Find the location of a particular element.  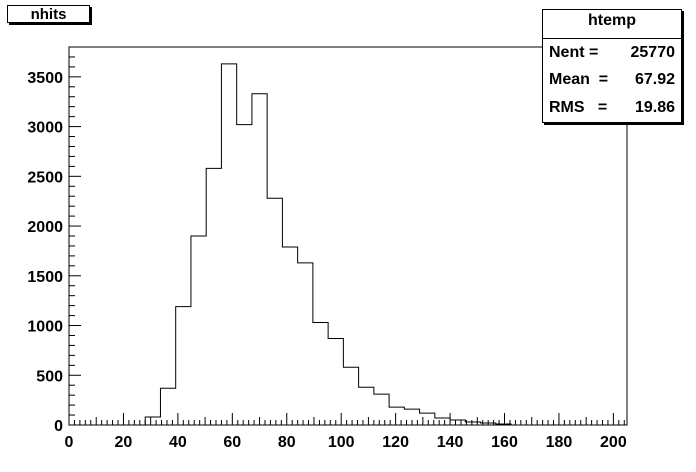

y-tick-label: 500 is located at coordinates (49, 376).